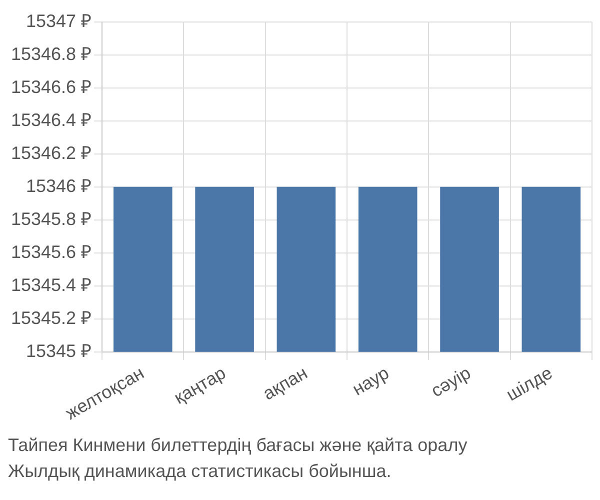  I want to click on y-tick-label: 15345.6 ₽, so click(51, 252).